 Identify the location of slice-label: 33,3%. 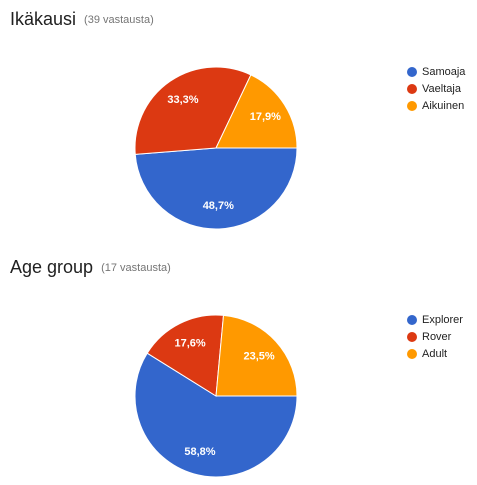
(182, 100).